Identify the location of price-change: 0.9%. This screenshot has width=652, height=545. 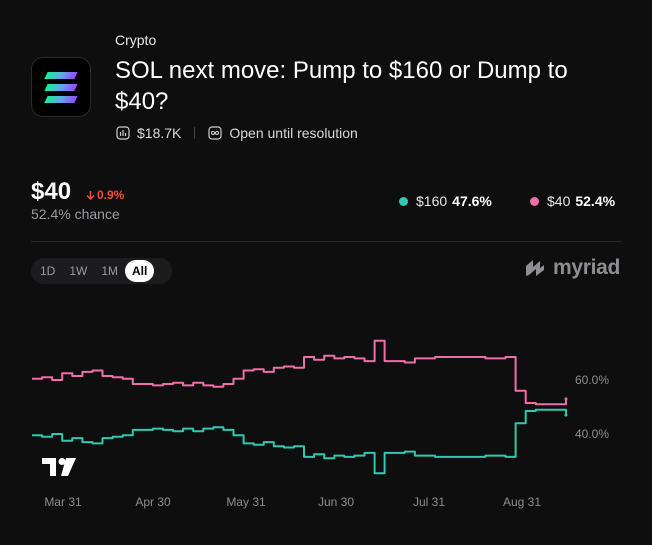
(105, 195).